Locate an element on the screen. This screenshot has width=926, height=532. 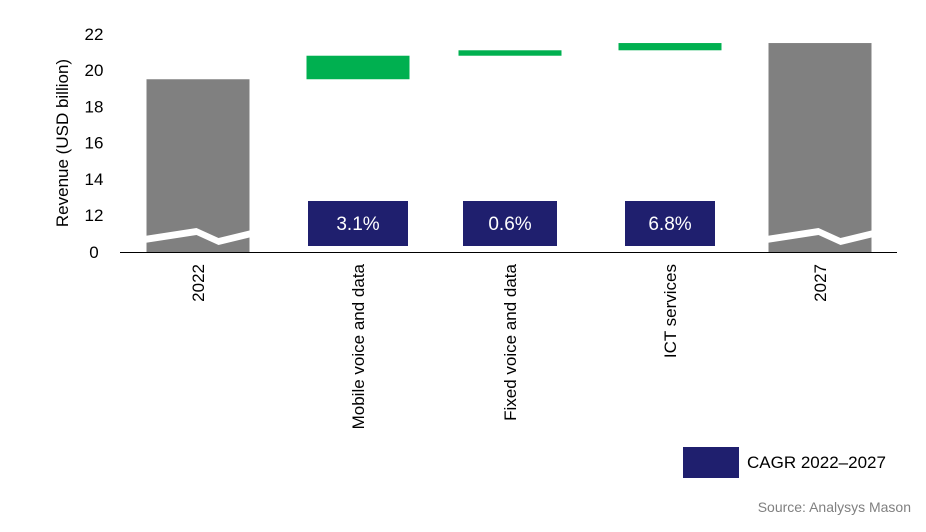
y-tick-label: 16 is located at coordinates (94, 143).